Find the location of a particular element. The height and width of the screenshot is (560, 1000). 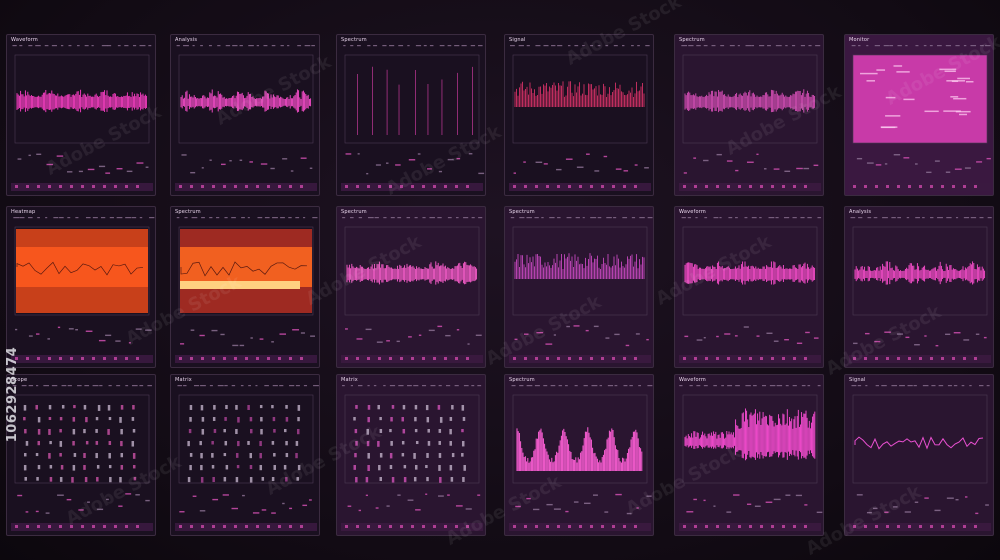

panel-title: Scope is located at coordinates (19, 380).